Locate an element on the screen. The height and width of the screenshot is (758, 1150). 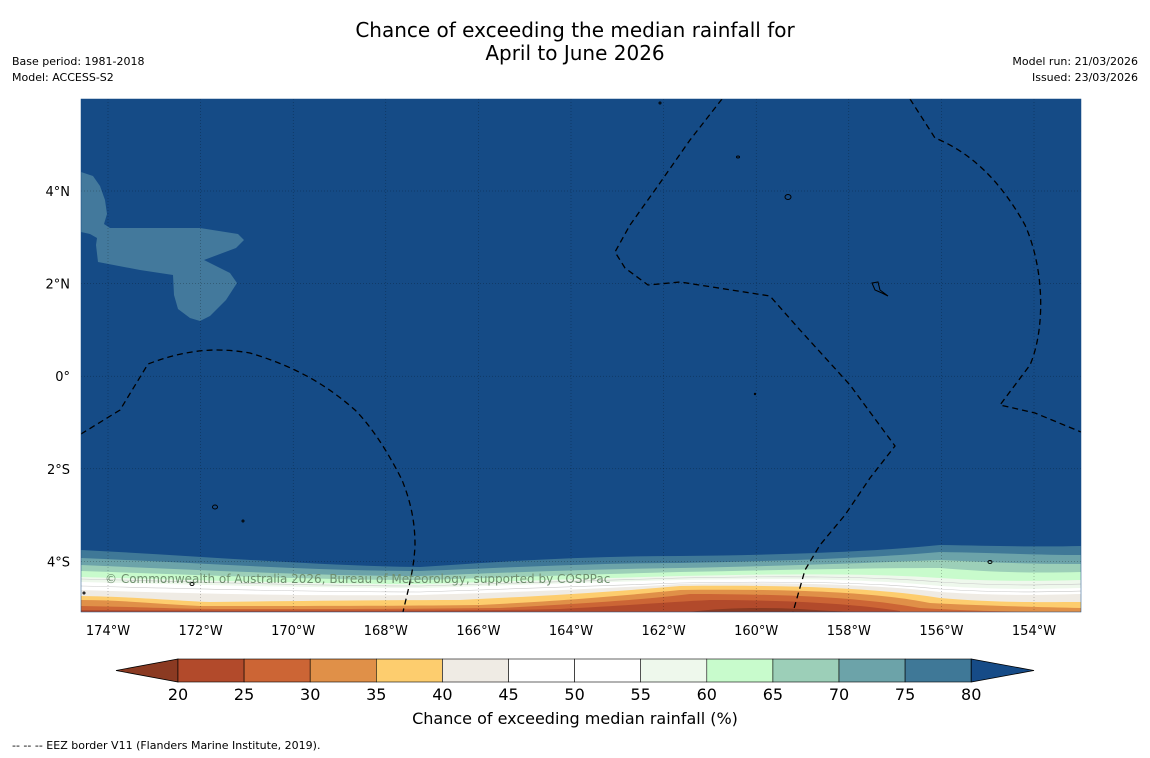
colorbar-tick-label: 55 is located at coordinates (641, 692).